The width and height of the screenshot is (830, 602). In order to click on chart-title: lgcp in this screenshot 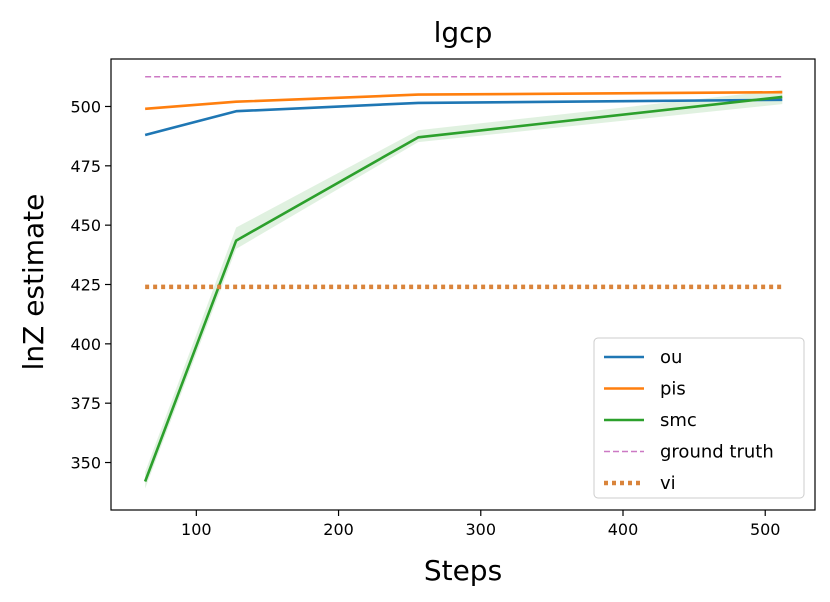, I will do `click(463, 32)`.